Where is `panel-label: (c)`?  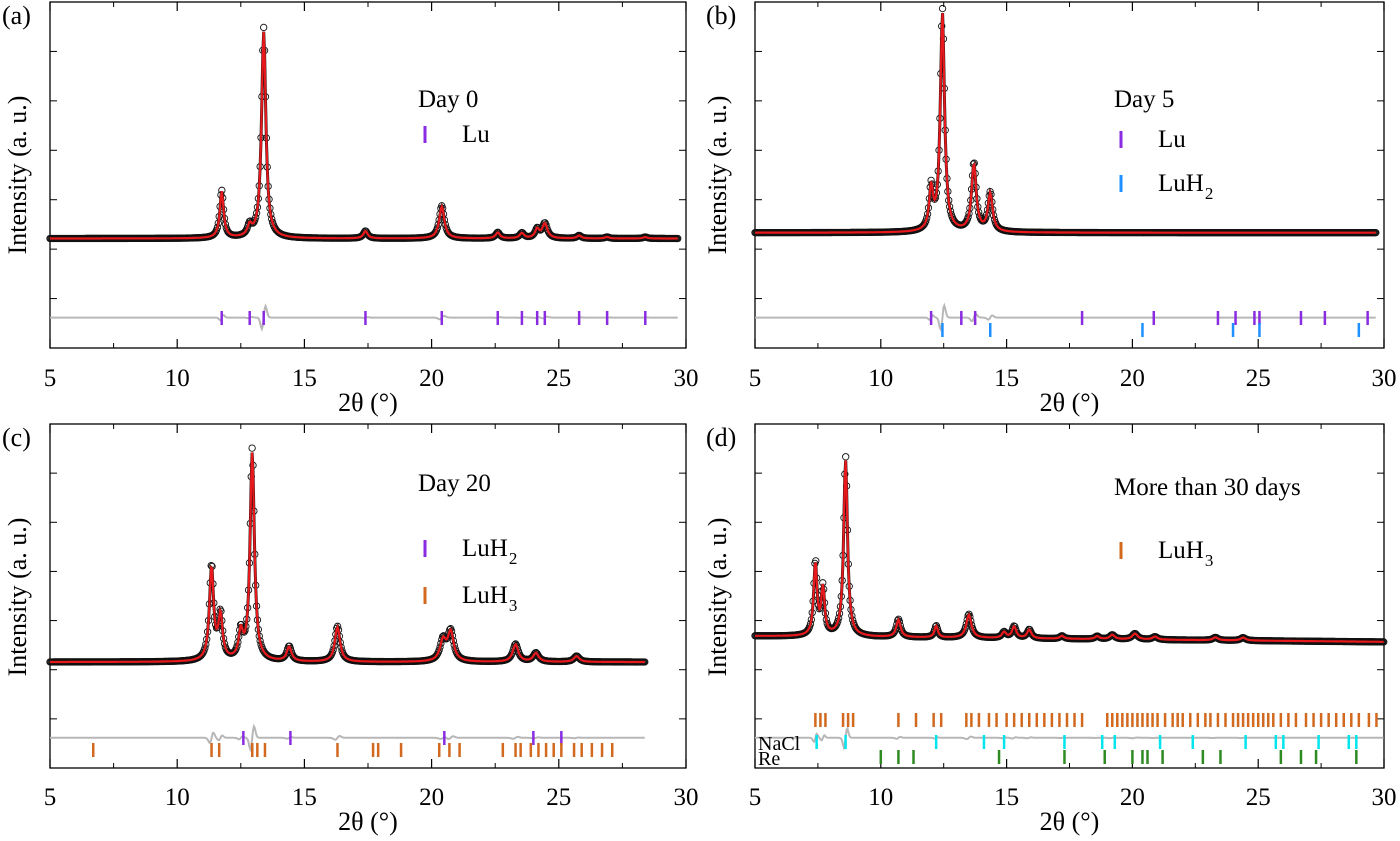
panel-label: (c) is located at coordinates (16, 437).